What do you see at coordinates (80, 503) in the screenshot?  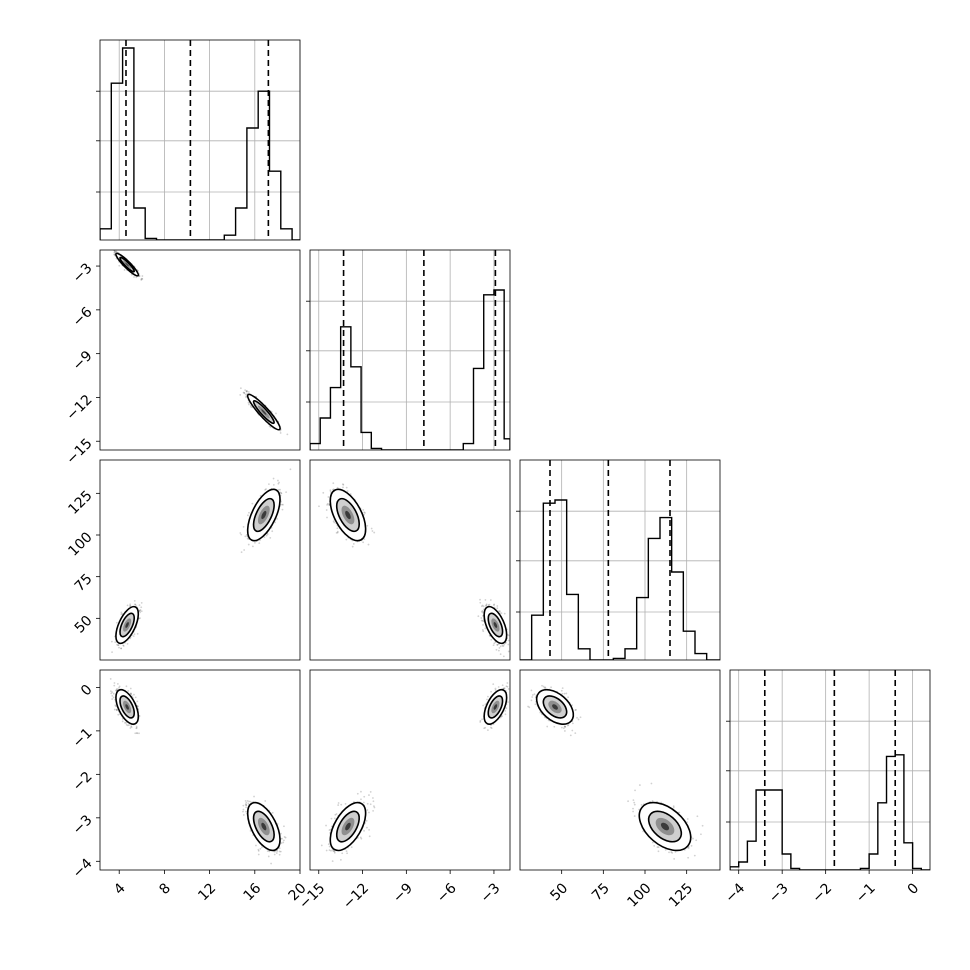 I see `y-tick-label: 125` at bounding box center [80, 503].